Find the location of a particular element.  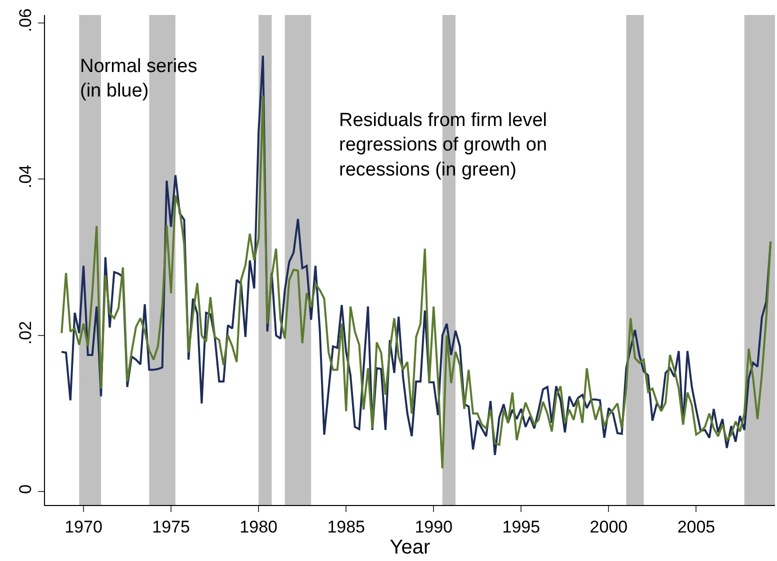

annotation: Residuals from firm level regressions of growth on recessions (in green) is located at coordinates (443, 145).